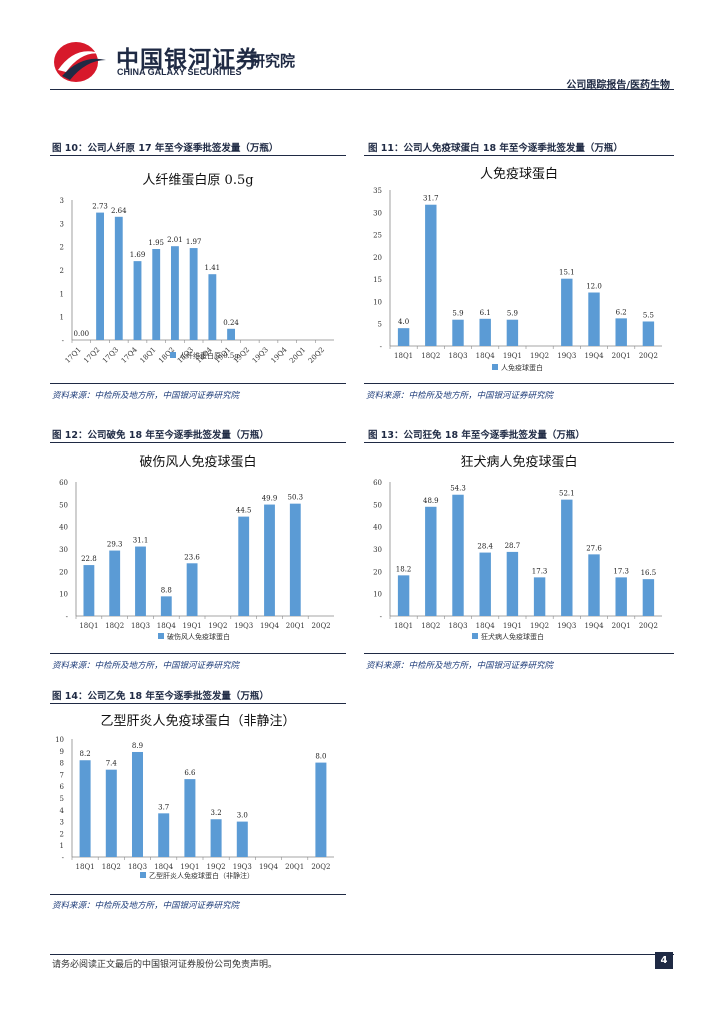  What do you see at coordinates (165, 148) in the screenshot?
I see `figure-10-caption: 图 10：公司人纤原 17 年至今逐季批签发量（万瓶）` at bounding box center [165, 148].